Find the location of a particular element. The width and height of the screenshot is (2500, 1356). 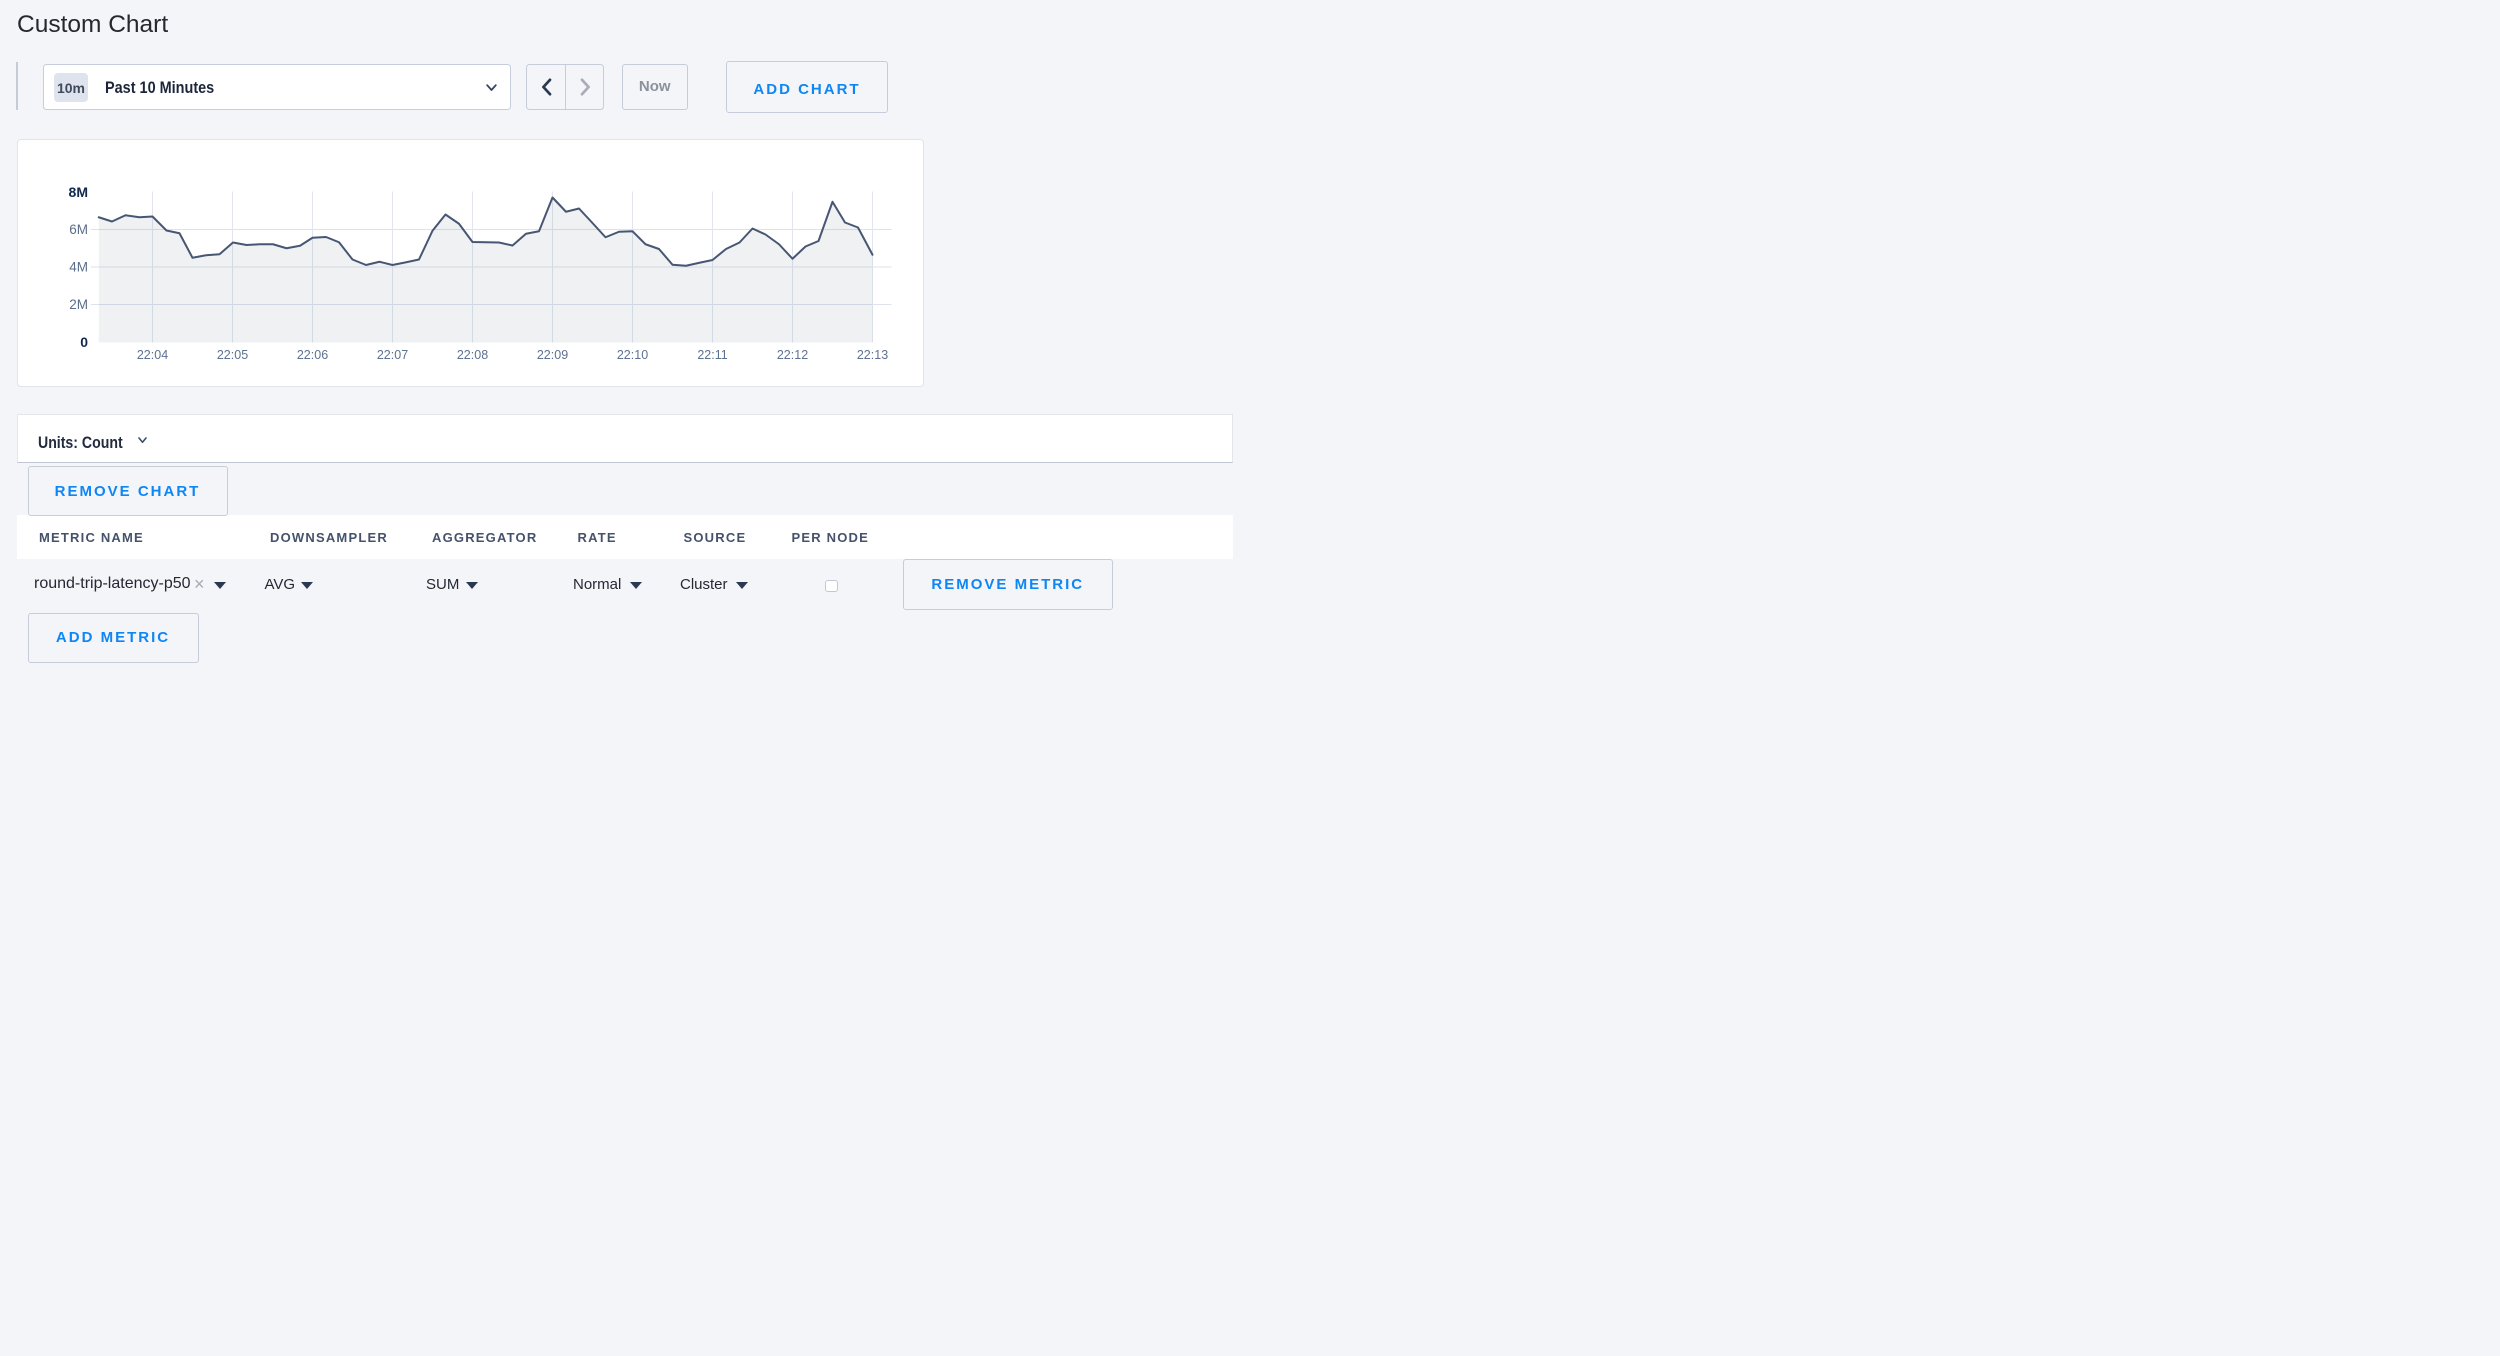

svg-text: 22:12 is located at coordinates (791, 355).